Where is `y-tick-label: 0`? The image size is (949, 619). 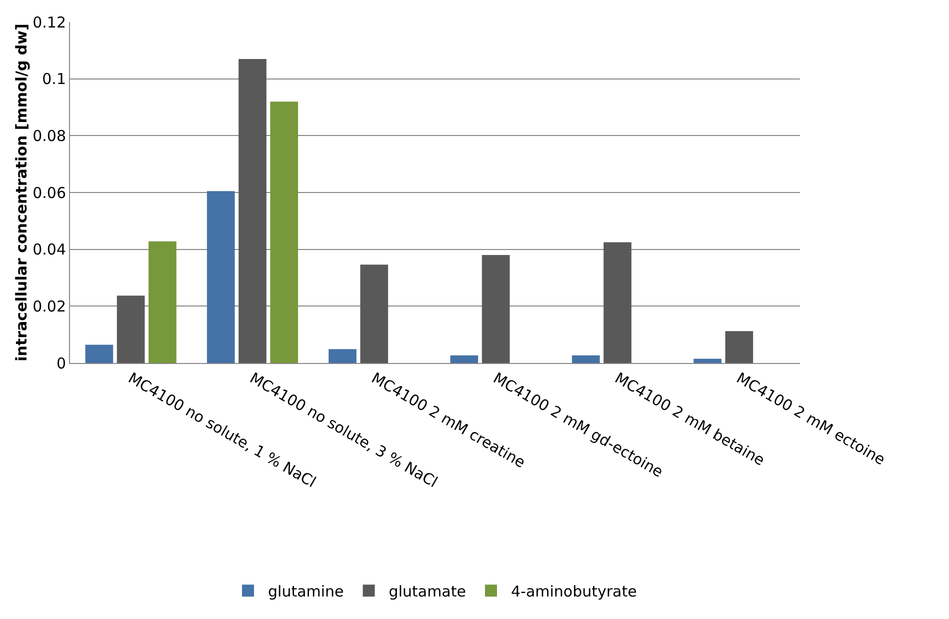
y-tick-label: 0 is located at coordinates (61, 363).